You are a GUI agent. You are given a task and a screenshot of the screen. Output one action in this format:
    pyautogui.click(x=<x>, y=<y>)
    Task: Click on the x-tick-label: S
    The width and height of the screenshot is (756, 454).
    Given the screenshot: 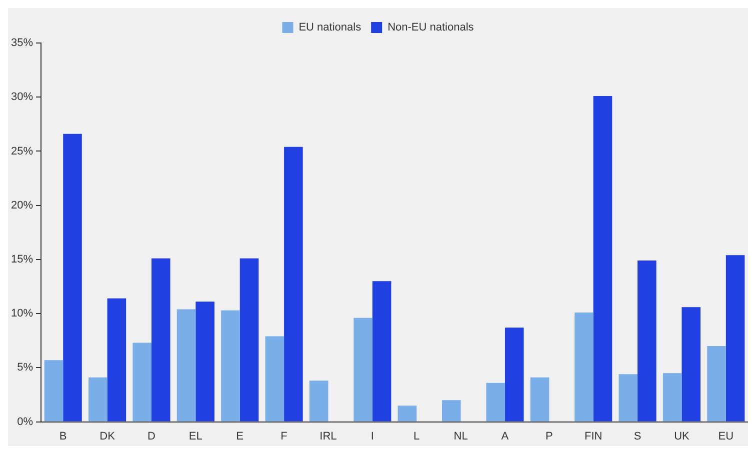 What is the action you would take?
    pyautogui.click(x=638, y=436)
    